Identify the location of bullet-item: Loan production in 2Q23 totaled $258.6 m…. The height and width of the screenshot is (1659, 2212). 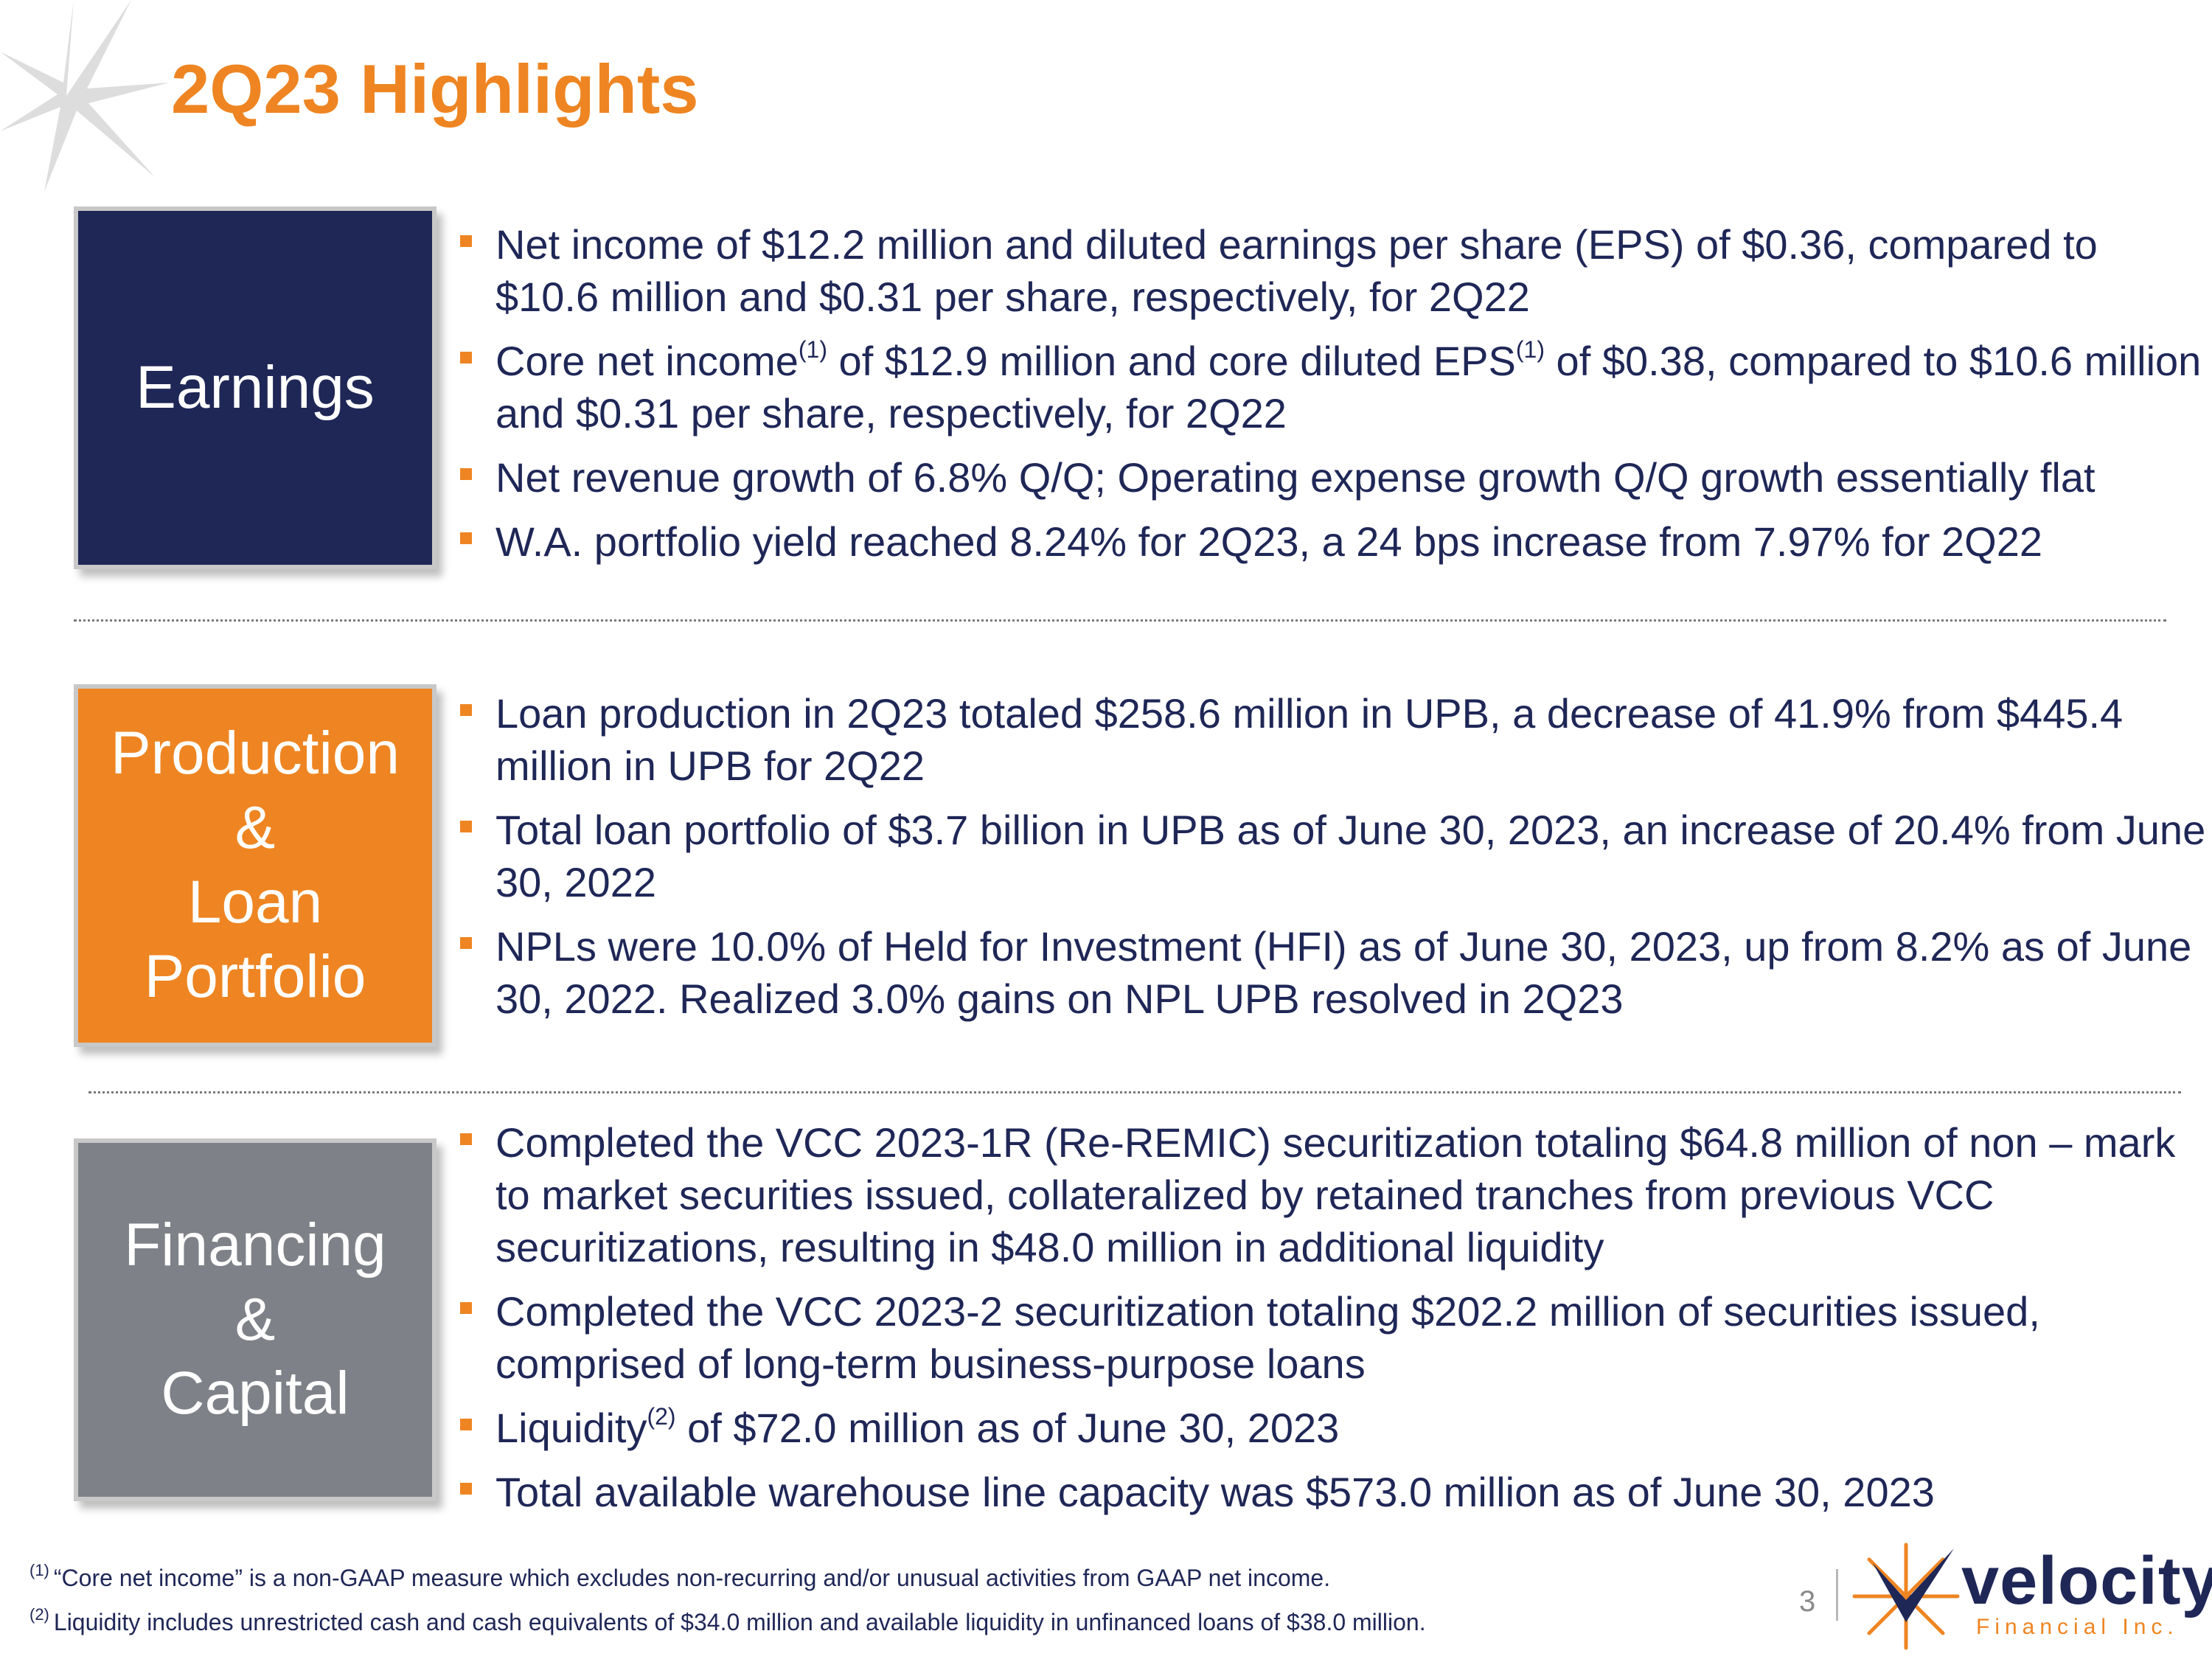
(1328, 739).